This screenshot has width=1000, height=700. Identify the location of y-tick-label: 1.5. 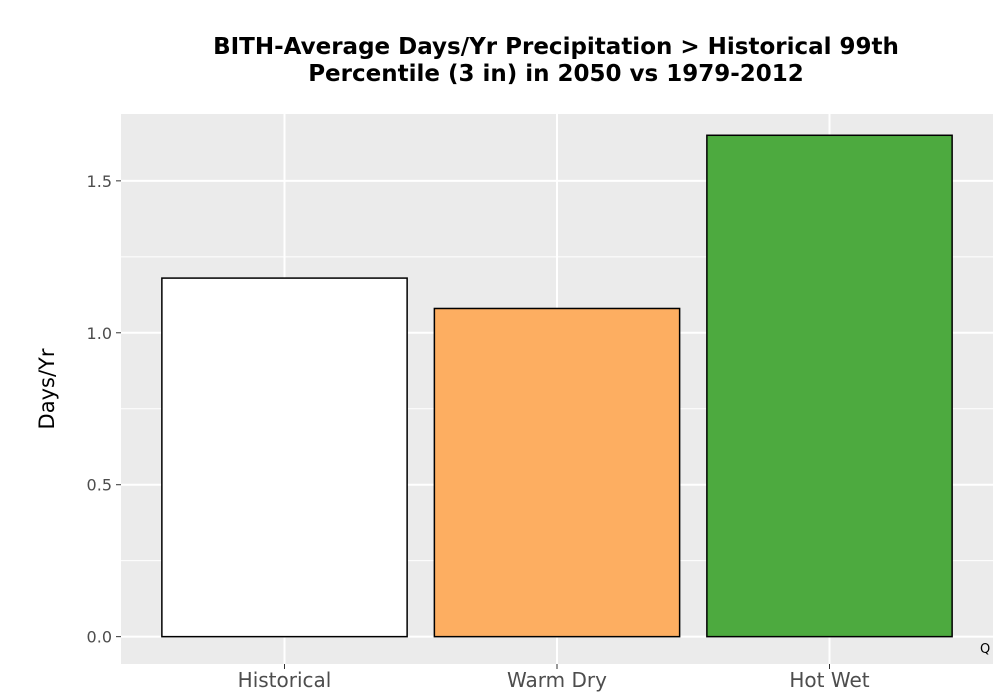
(99, 181).